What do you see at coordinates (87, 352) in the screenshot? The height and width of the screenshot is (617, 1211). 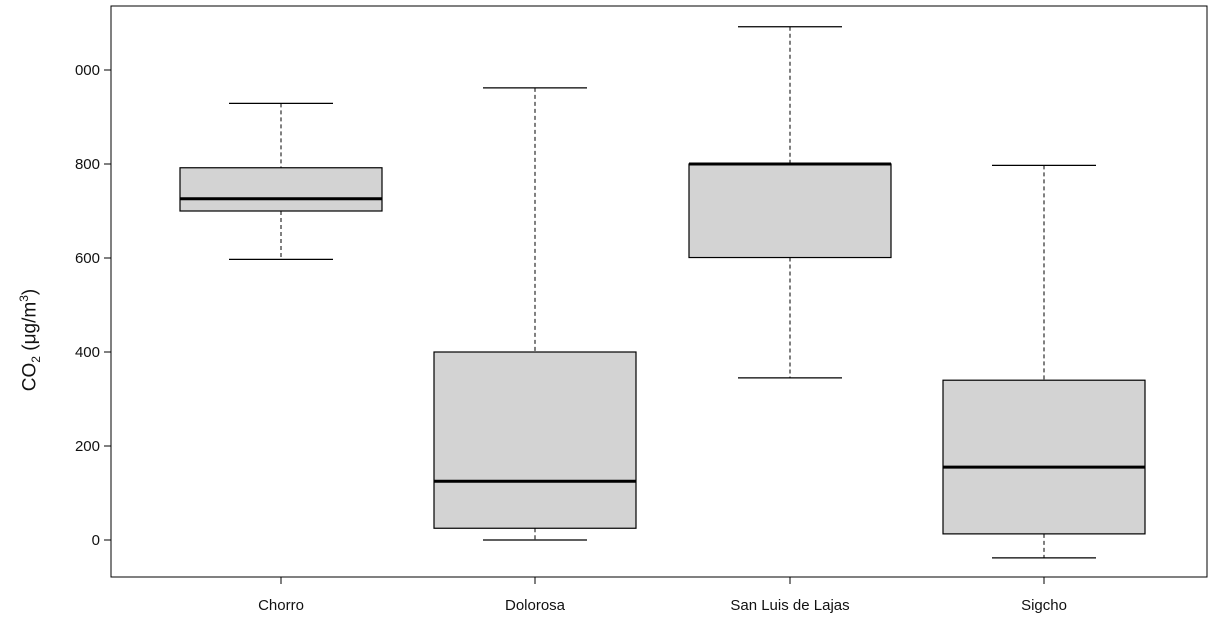 I see `y-tick-label: 400` at bounding box center [87, 352].